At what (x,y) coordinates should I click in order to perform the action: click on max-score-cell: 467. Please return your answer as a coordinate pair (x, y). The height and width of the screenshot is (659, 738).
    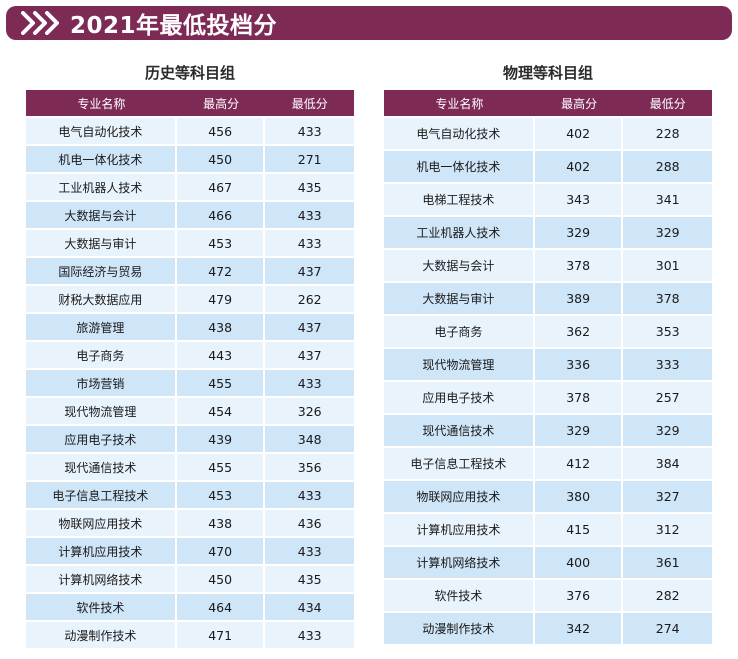
    Looking at the image, I should click on (221, 187).